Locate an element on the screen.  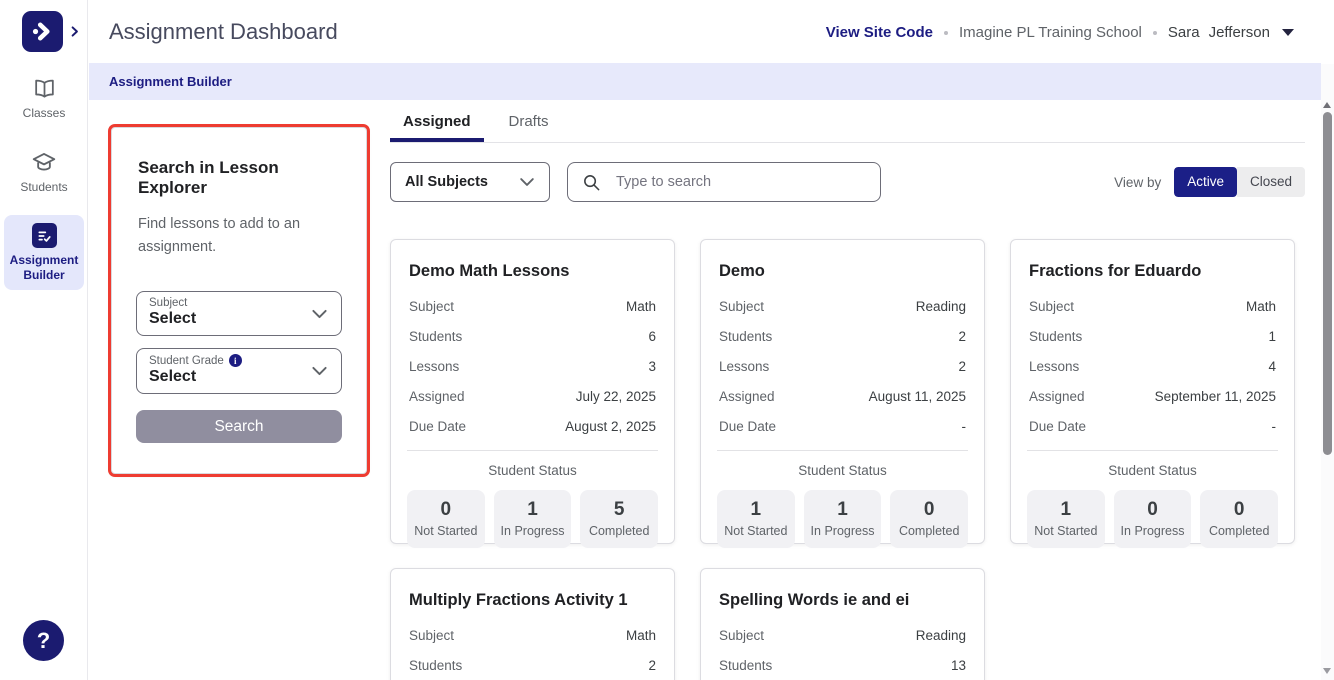
sidebar-item-label: Classes is located at coordinates (44, 113).